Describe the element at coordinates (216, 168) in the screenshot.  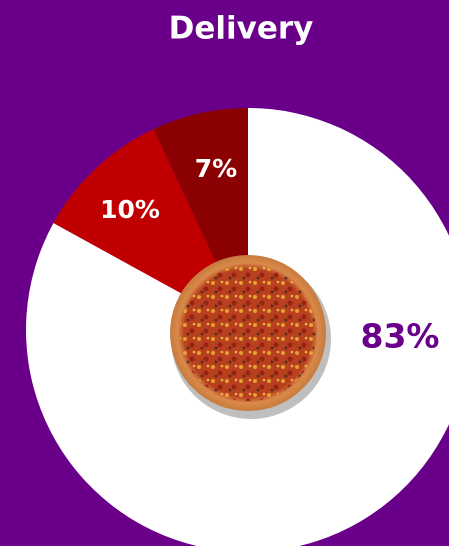
I see `value-label: 7%` at that location.